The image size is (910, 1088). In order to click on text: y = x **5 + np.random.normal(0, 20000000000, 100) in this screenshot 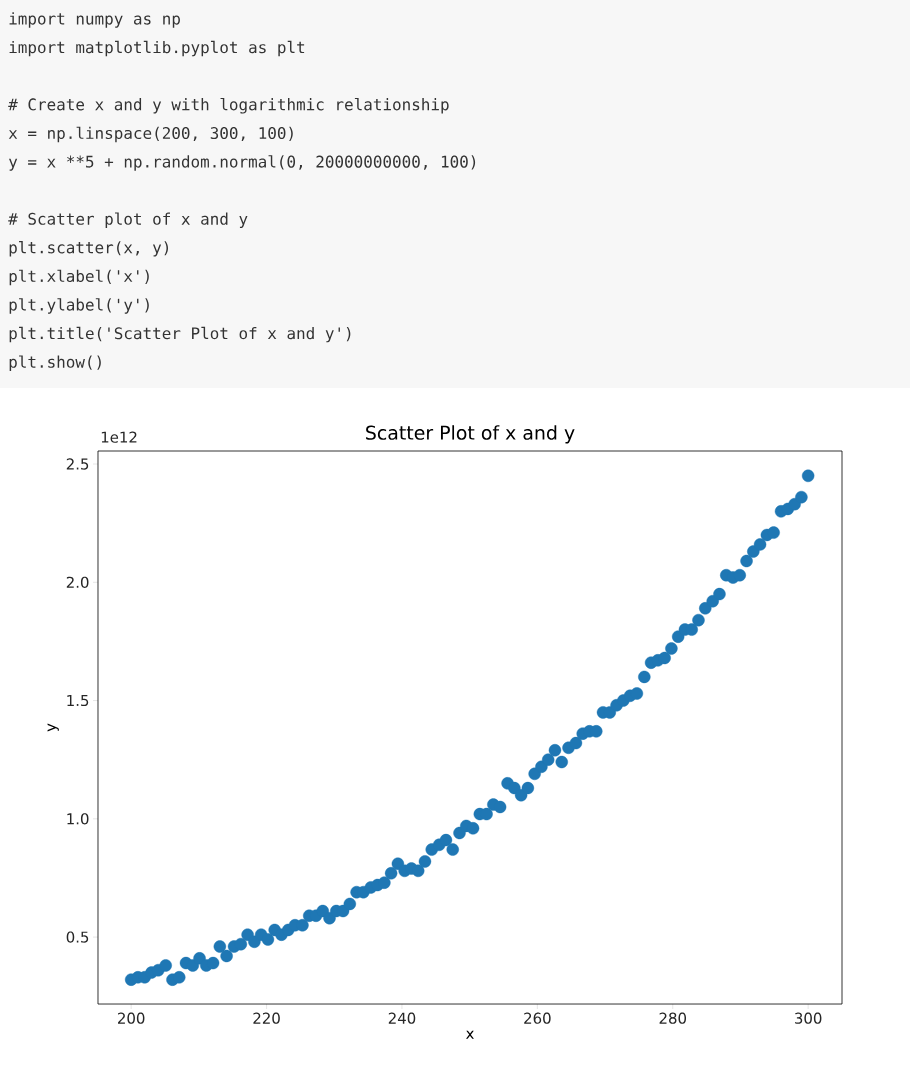, I will do `click(242, 163)`.